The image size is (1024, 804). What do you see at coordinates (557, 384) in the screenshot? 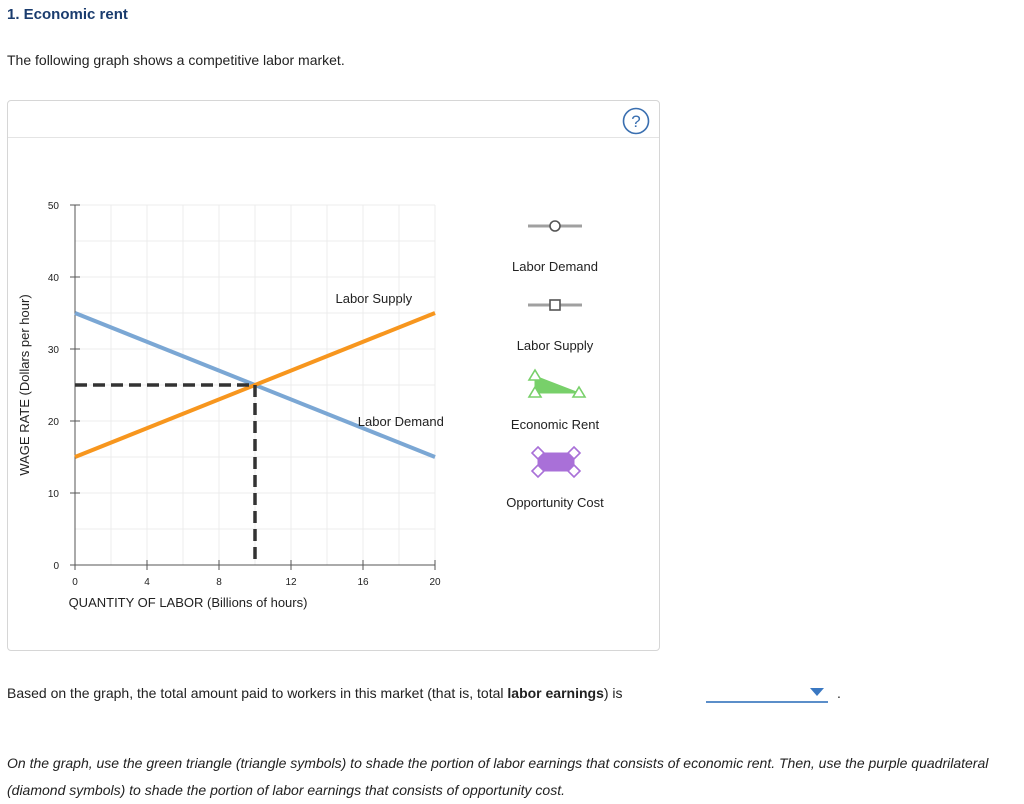
I see `palette-economic-rent-triangle` at bounding box center [557, 384].